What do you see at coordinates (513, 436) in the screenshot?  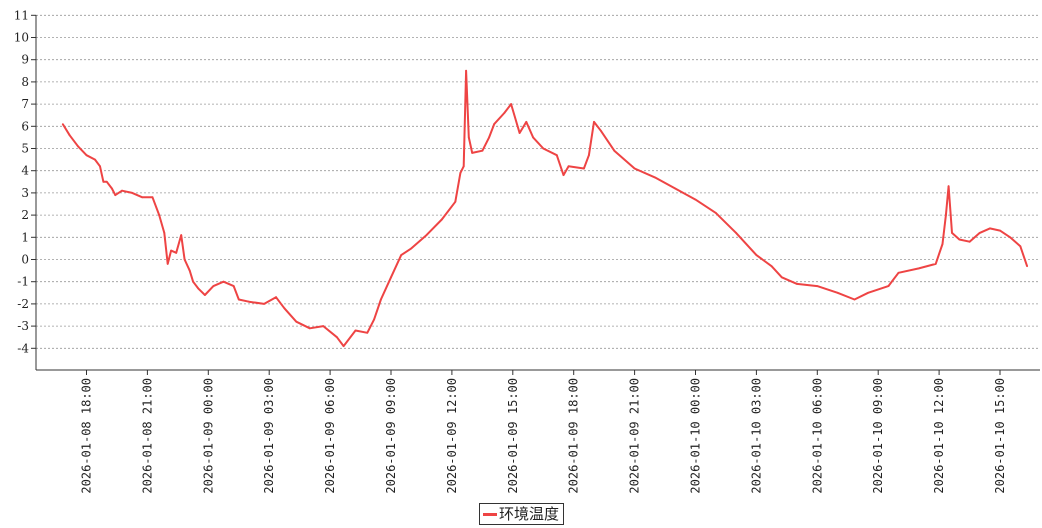 I see `x-tick-label: 2026-01-09 15:00` at bounding box center [513, 436].